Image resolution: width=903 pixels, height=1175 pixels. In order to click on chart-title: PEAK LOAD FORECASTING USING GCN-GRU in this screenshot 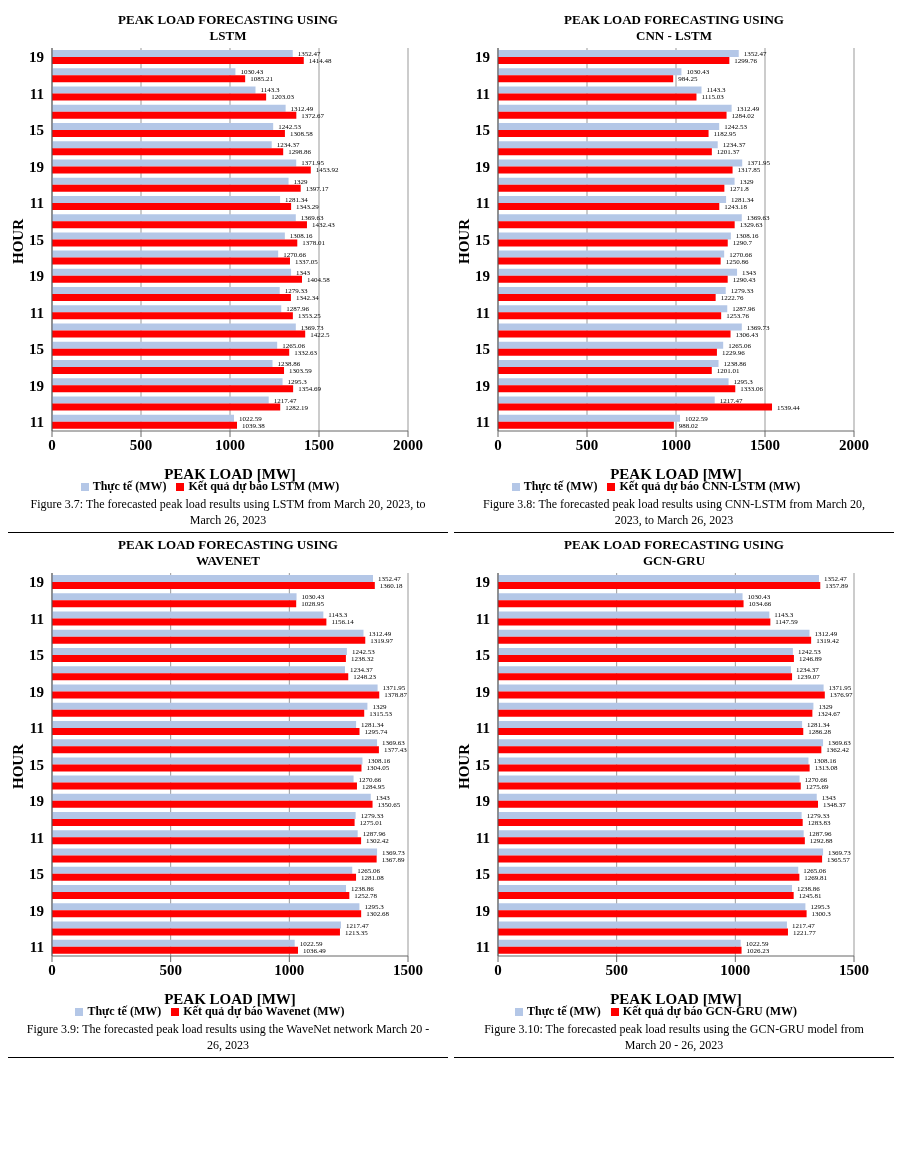, I will do `click(674, 553)`.